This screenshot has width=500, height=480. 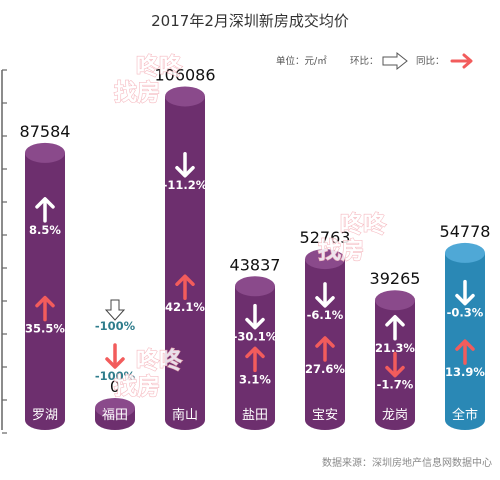 What do you see at coordinates (255, 379) in the screenshot?
I see `yoy-label: 3.1%` at bounding box center [255, 379].